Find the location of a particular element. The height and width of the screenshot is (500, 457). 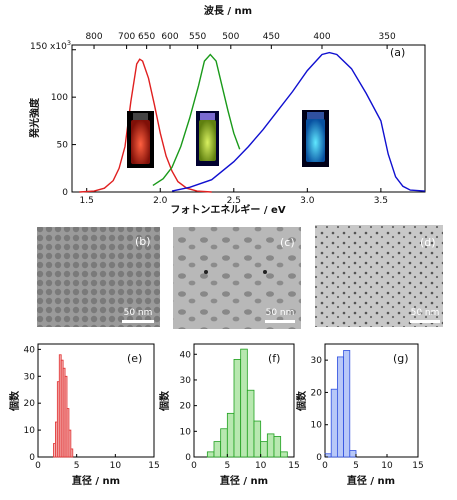

x-tick-label-a: 1.5 is located at coordinates (87, 201).